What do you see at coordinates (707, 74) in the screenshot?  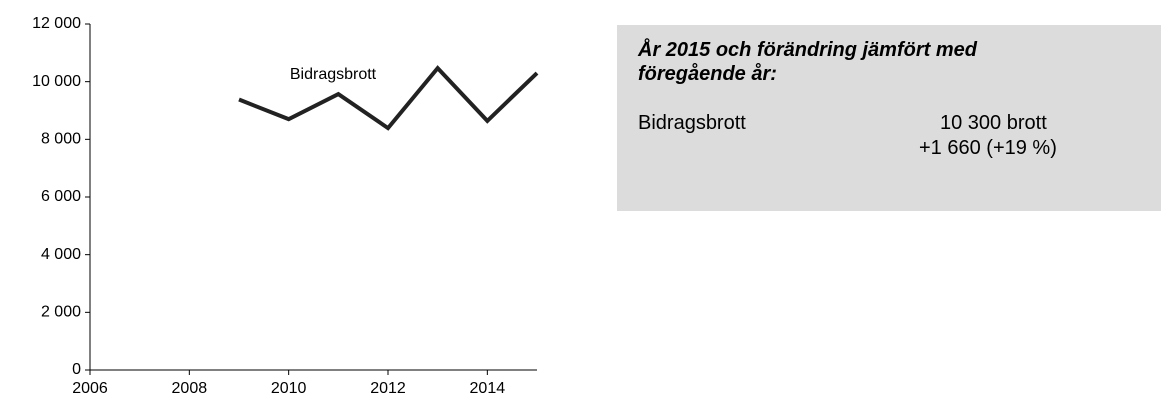 I see `info-title: föregående år:` at bounding box center [707, 74].